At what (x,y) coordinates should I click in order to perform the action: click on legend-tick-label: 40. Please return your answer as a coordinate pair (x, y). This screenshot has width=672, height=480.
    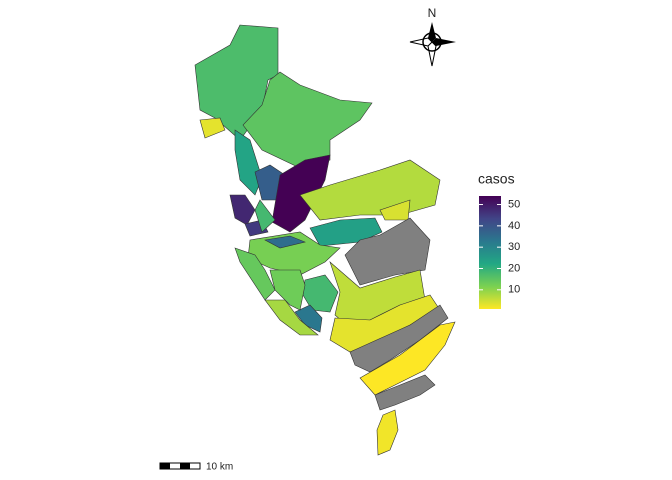
    Looking at the image, I should click on (514, 226).